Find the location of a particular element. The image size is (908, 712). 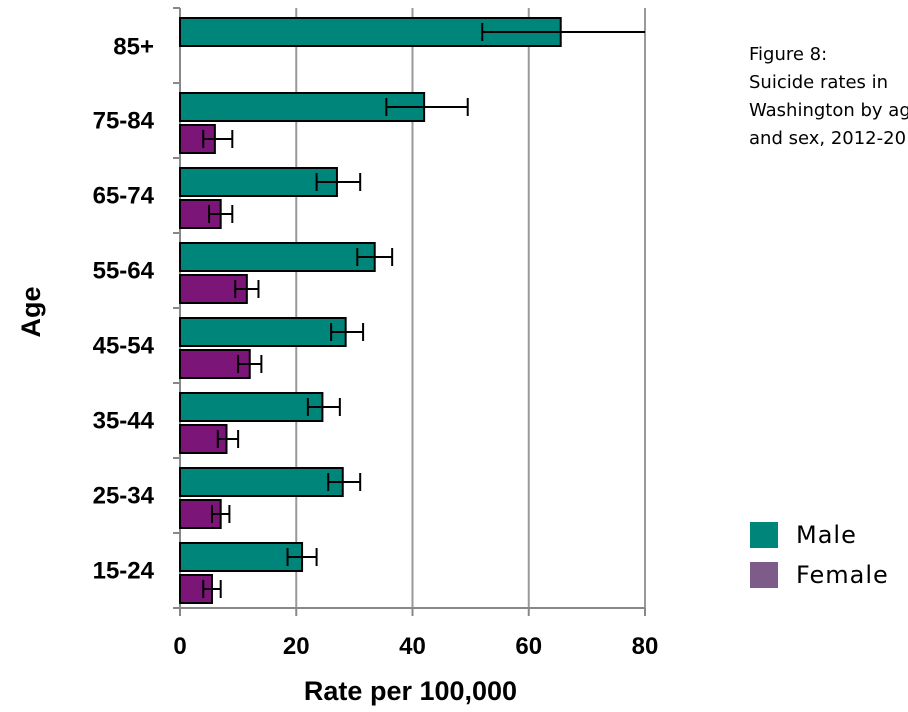

bar-female is located at coordinates (203, 439).